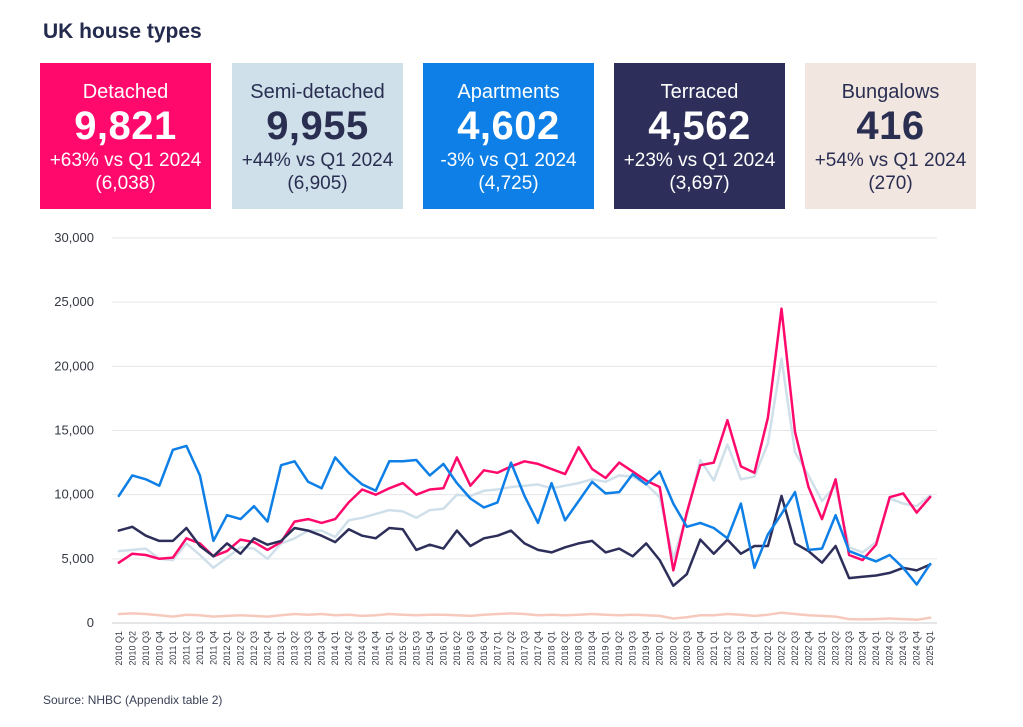 This screenshot has width=1023, height=727. What do you see at coordinates (646, 648) in the screenshot?
I see `x-tick-label: 2019 Q4` at bounding box center [646, 648].